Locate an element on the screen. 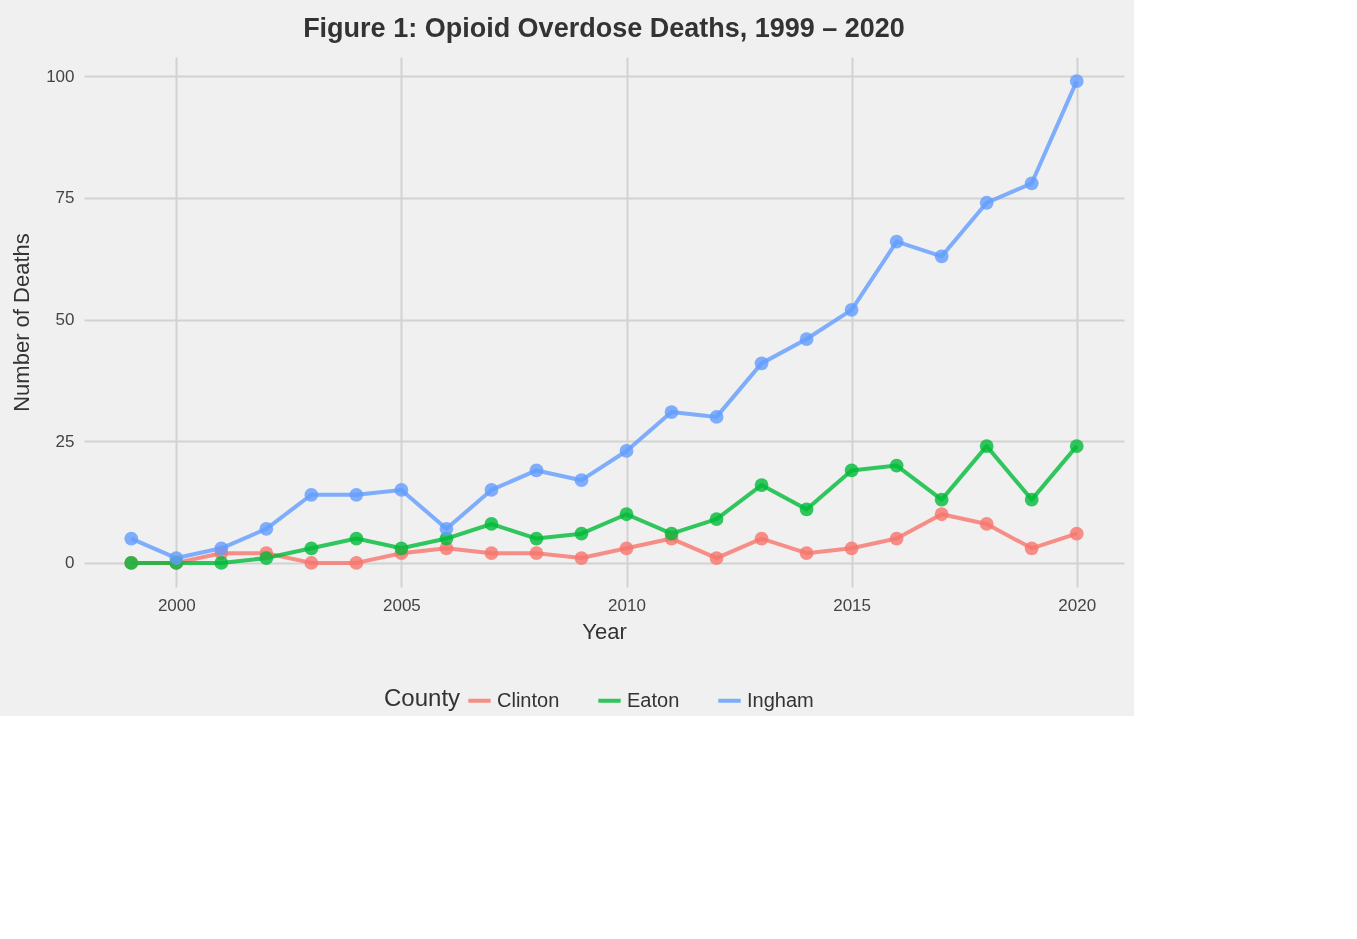  legend-label: Clinton is located at coordinates (528, 699).